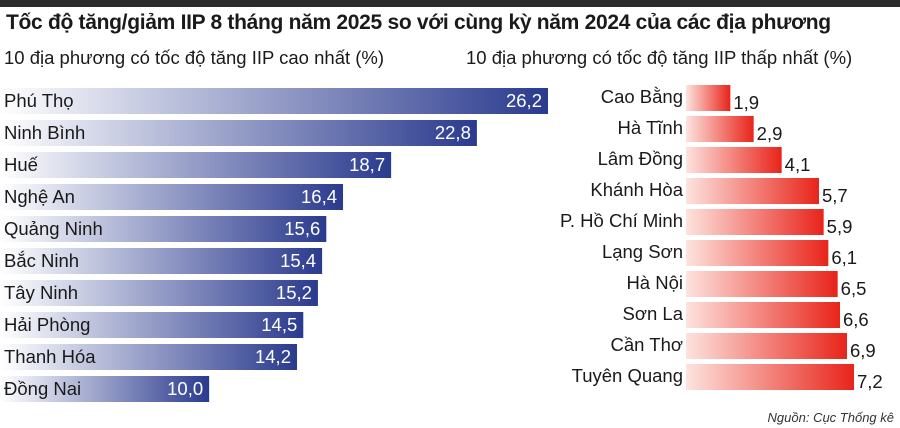 This screenshot has height=428, width=900. I want to click on value-label-9: 6,9, so click(863, 350).